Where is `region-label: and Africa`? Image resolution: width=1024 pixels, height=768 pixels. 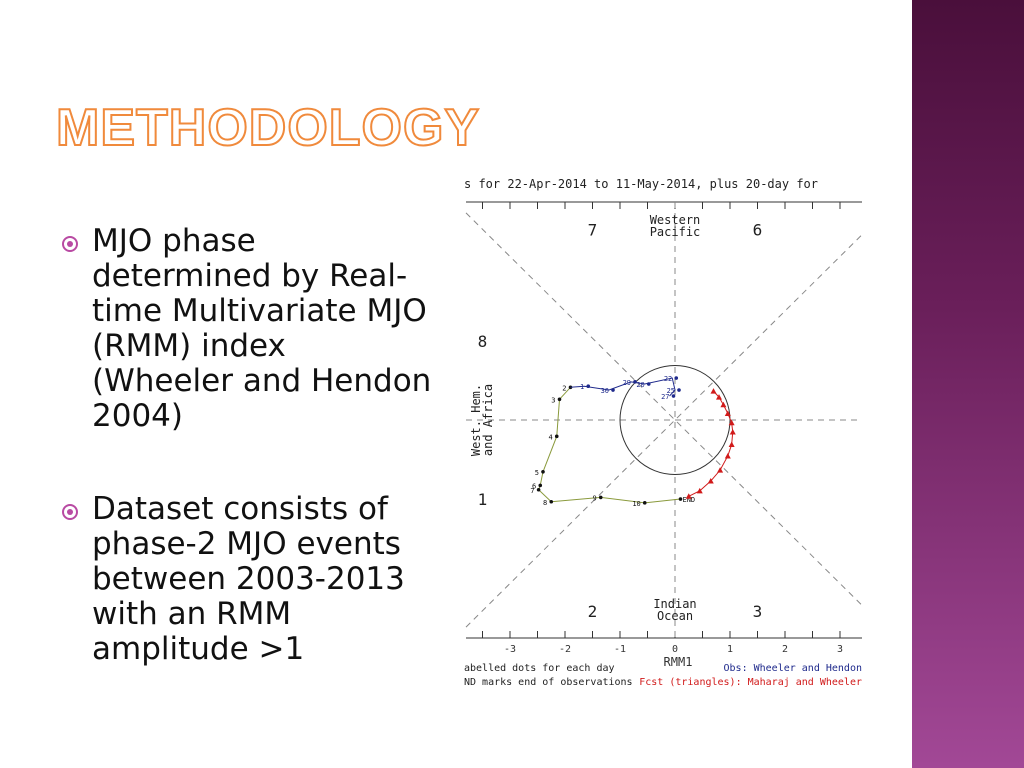 region-label: and Africa is located at coordinates (488, 420).